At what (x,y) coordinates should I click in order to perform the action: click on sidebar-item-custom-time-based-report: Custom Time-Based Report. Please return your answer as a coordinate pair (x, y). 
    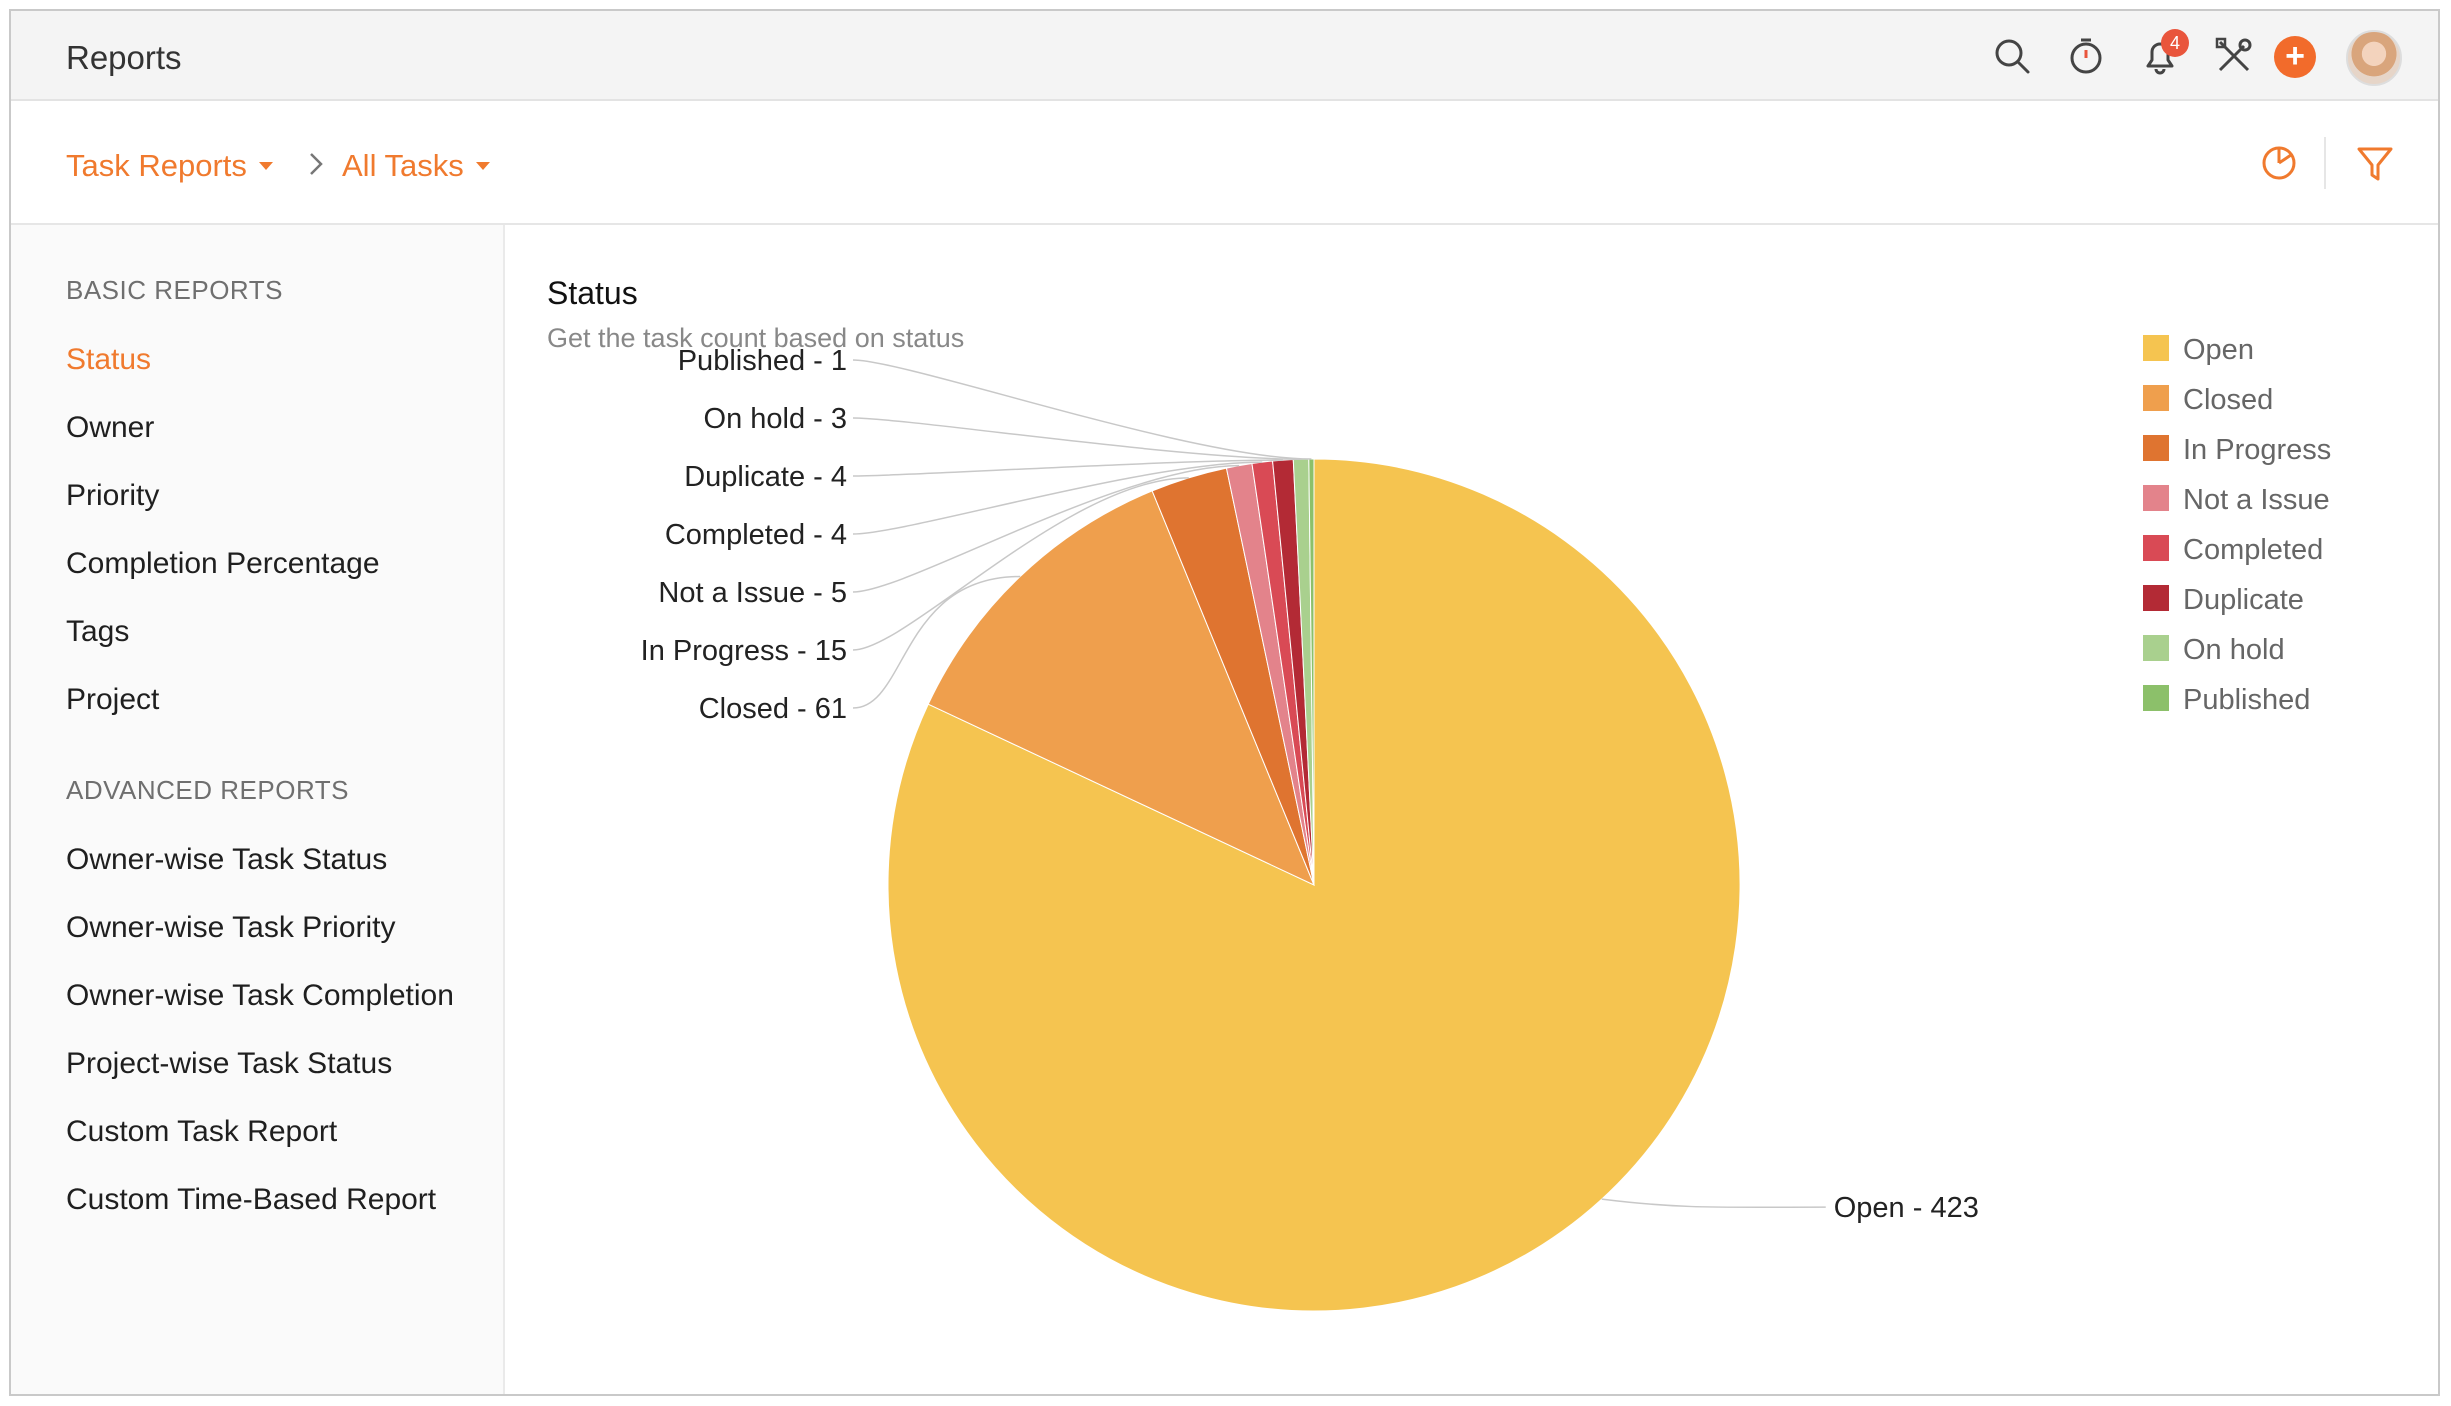
    Looking at the image, I should click on (251, 1199).